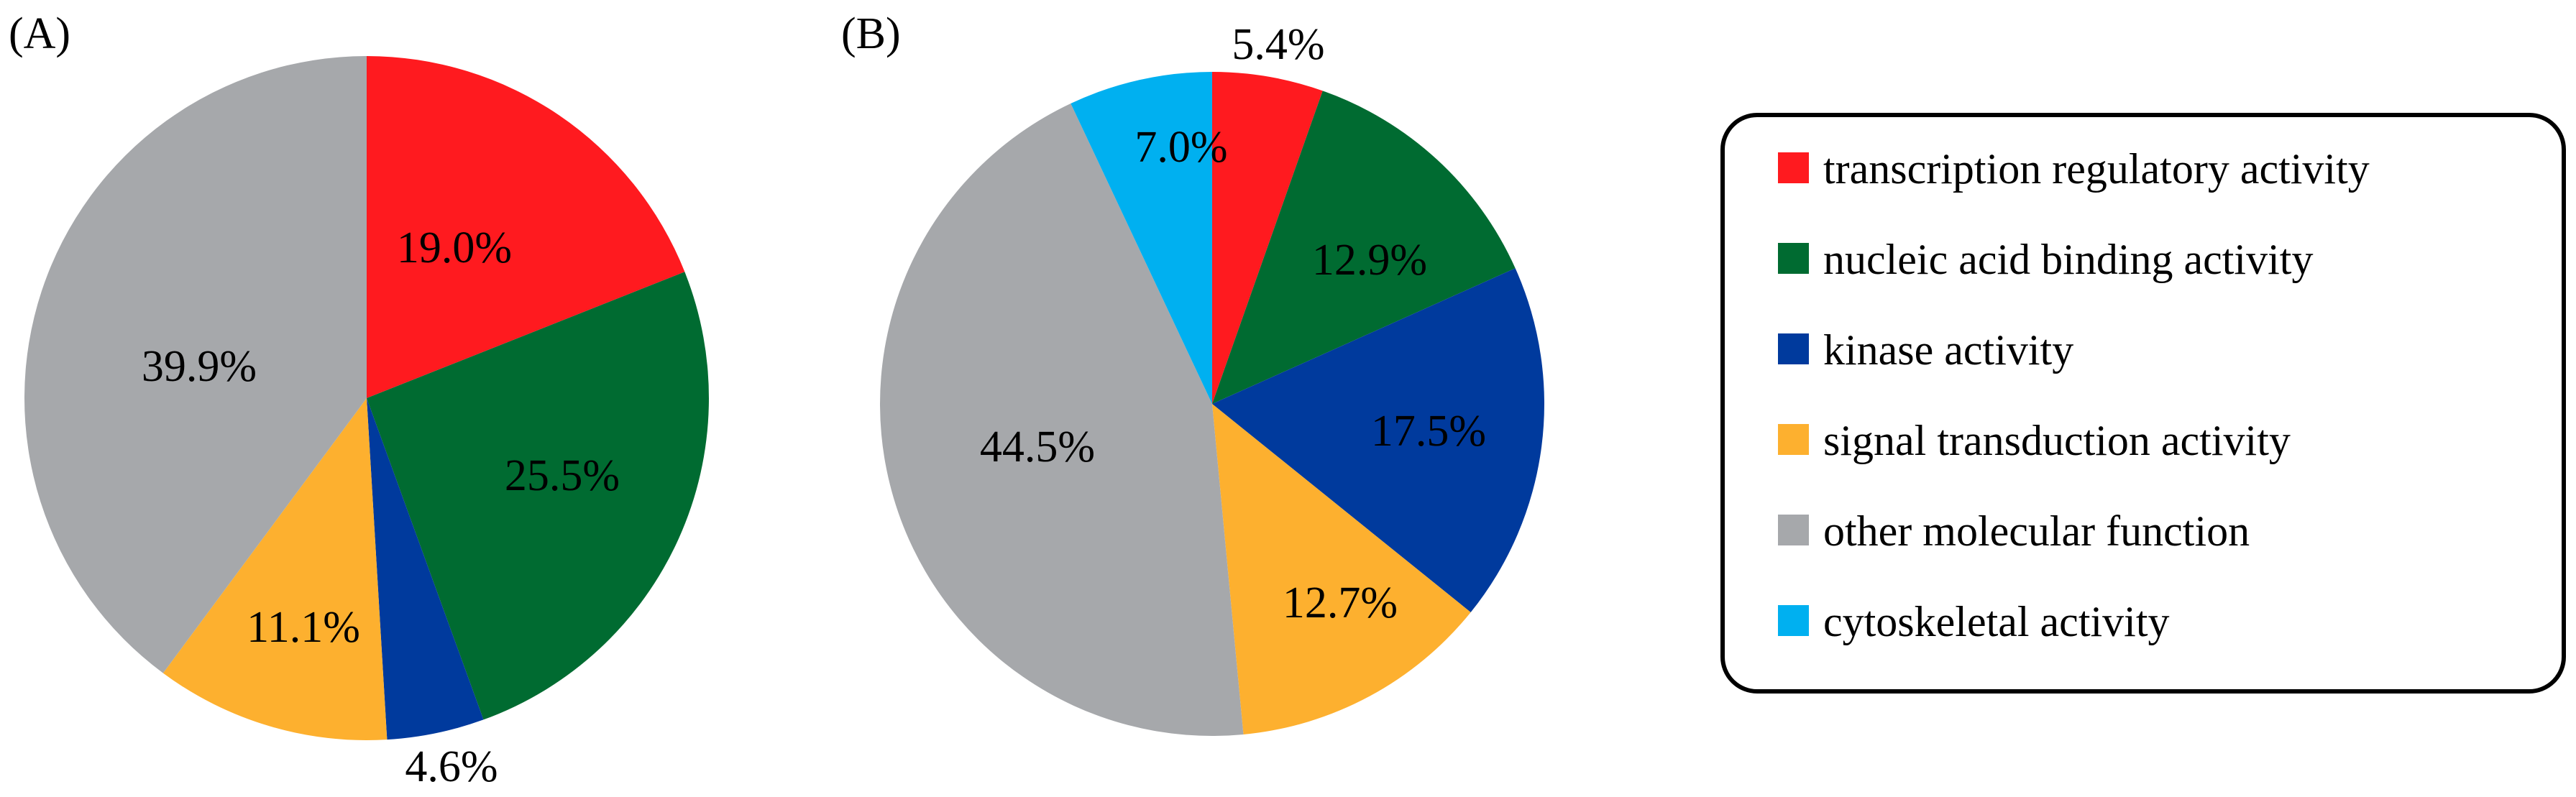 The image size is (2576, 797). I want to click on pie-b-label-cytoskeletal: 7.0%, so click(1181, 147).